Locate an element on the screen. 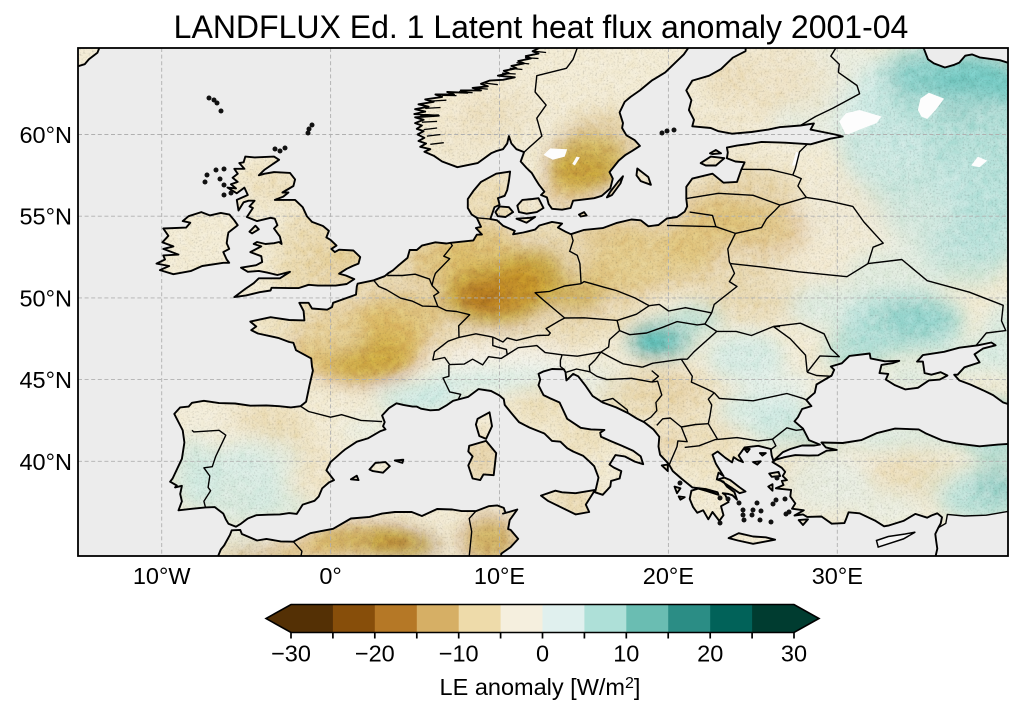 The image size is (1022, 718). svg-text: 0 is located at coordinates (542, 654).